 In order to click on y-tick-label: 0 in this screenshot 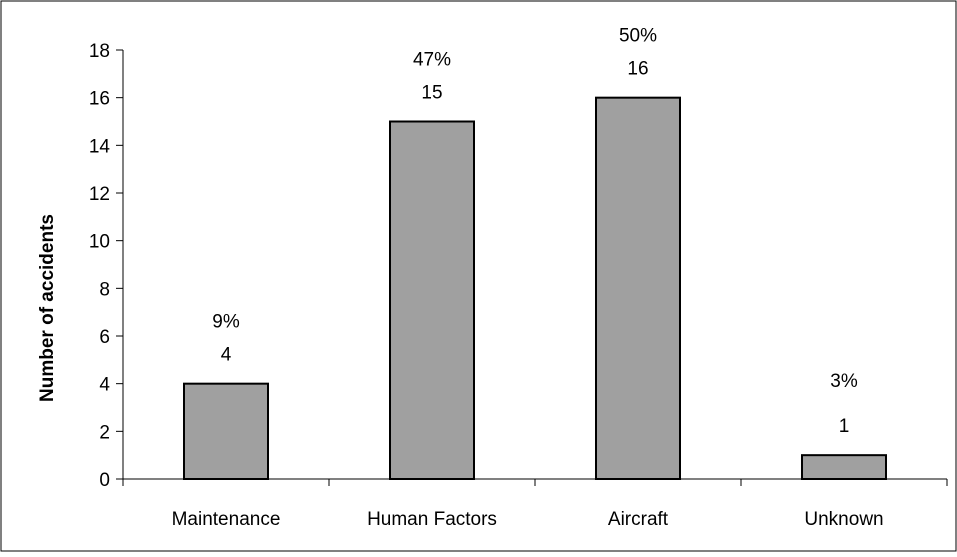, I will do `click(104, 480)`.